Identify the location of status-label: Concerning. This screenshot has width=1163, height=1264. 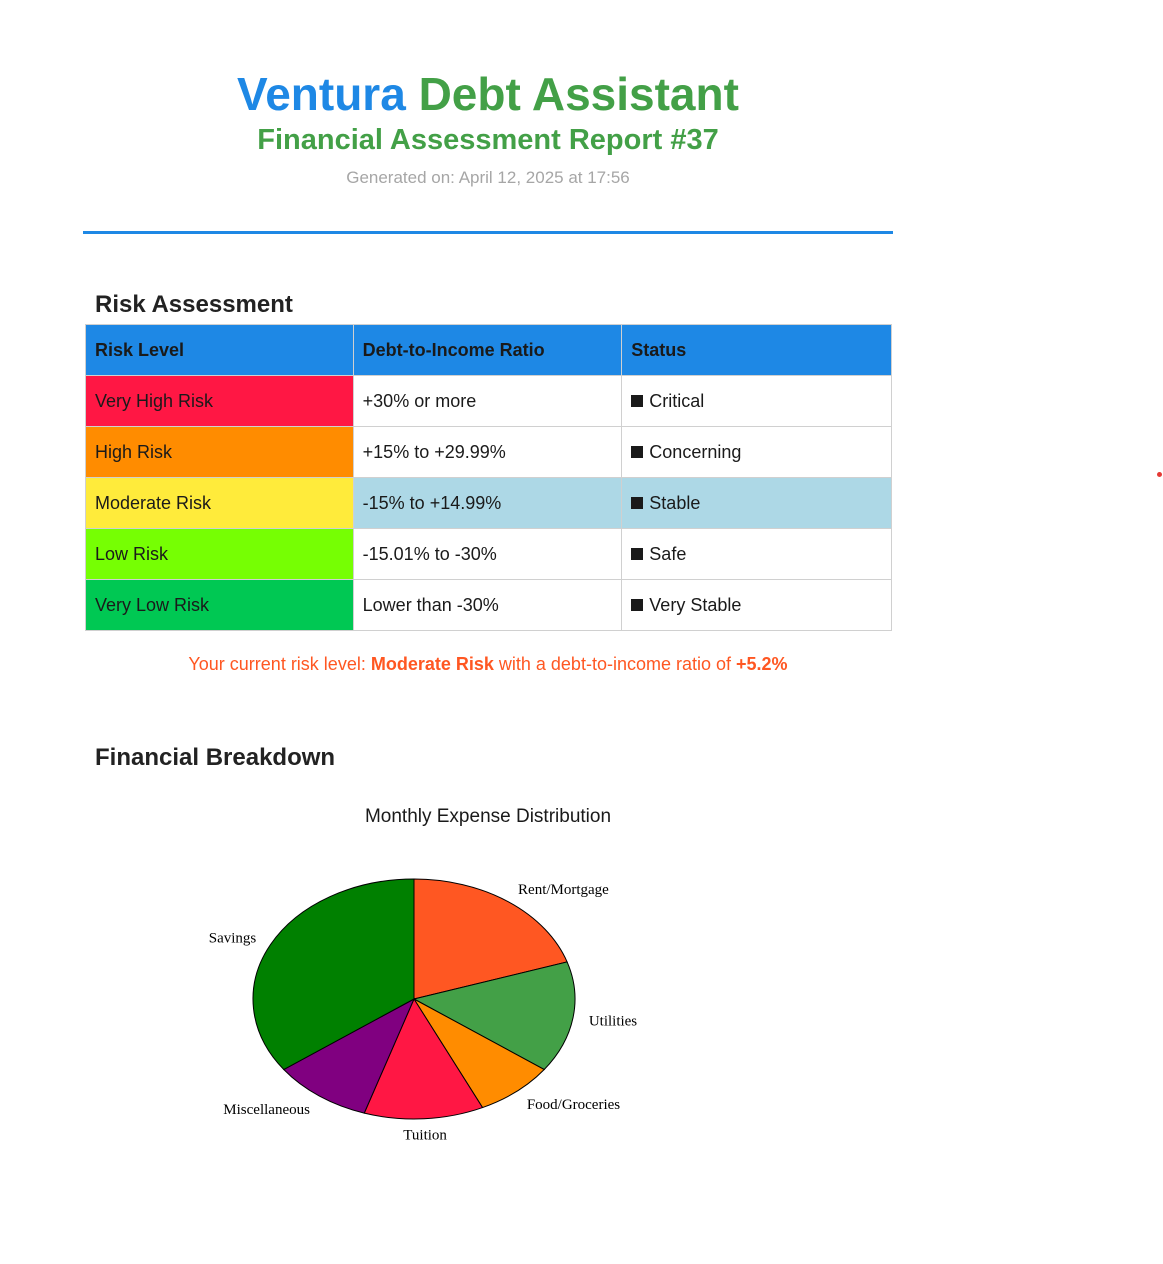
(695, 451).